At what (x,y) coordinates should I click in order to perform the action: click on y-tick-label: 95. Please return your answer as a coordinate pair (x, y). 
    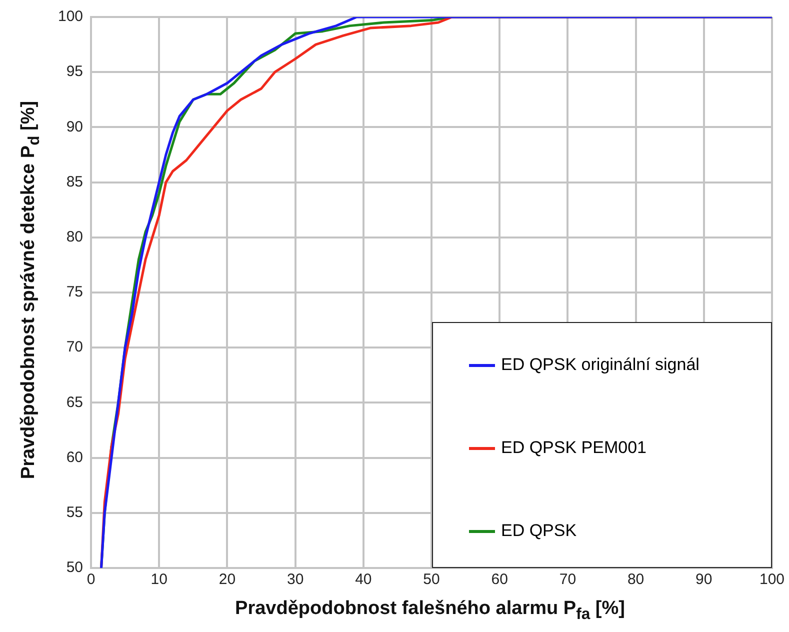
    Looking at the image, I should click on (75, 71).